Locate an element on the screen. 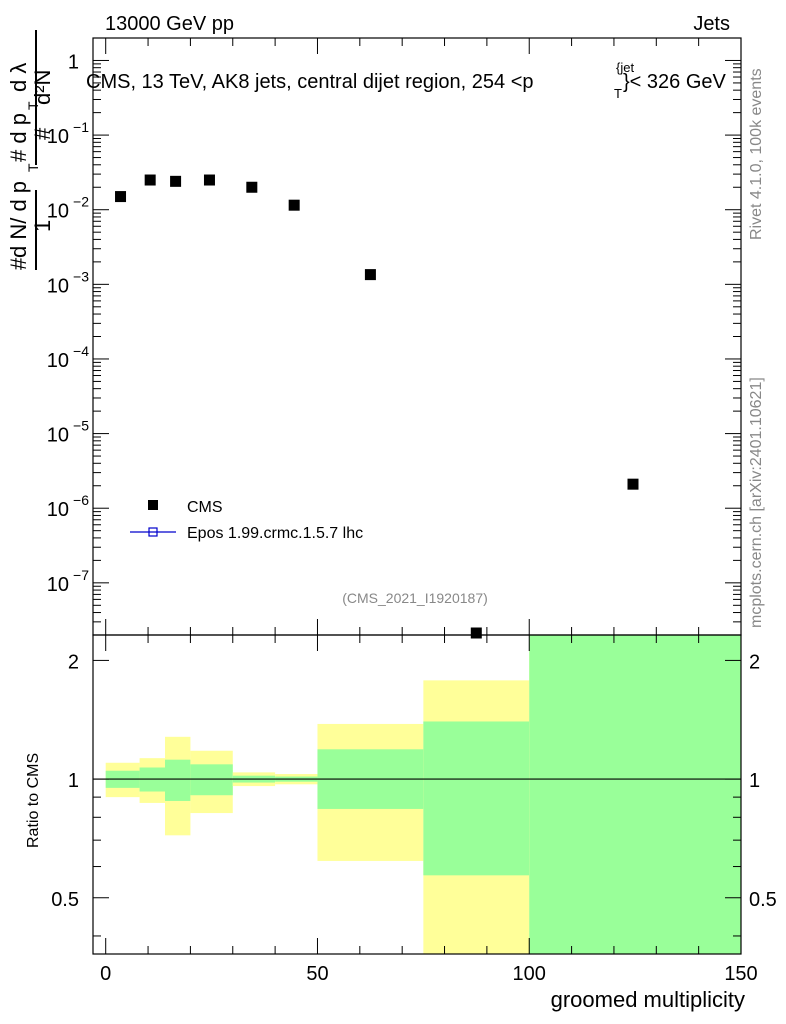 This screenshot has height=1024, width=786. main-y-tick-exp-7: −7 is located at coordinates (81, 575).